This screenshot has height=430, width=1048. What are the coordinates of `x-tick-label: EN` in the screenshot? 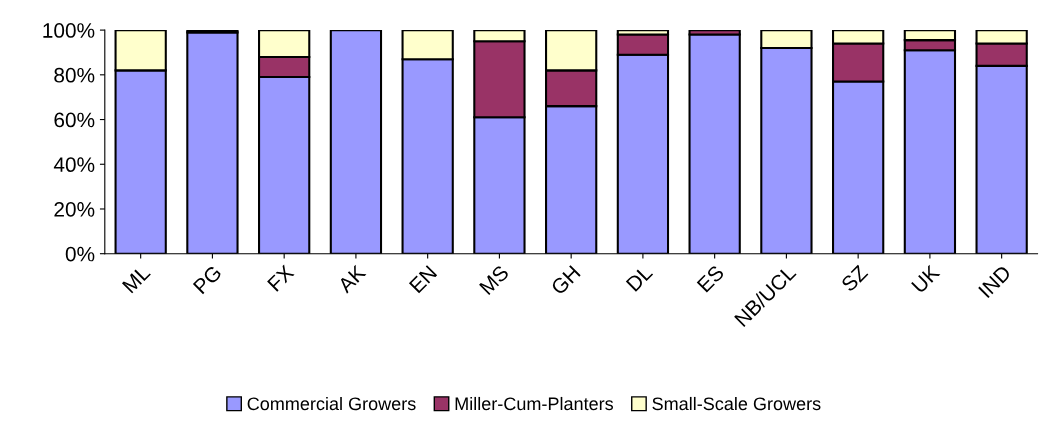 It's located at (423, 279).